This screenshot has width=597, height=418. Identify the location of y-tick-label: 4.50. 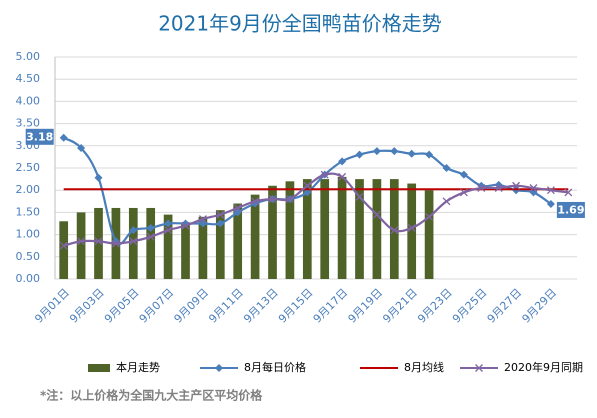
(28, 78).